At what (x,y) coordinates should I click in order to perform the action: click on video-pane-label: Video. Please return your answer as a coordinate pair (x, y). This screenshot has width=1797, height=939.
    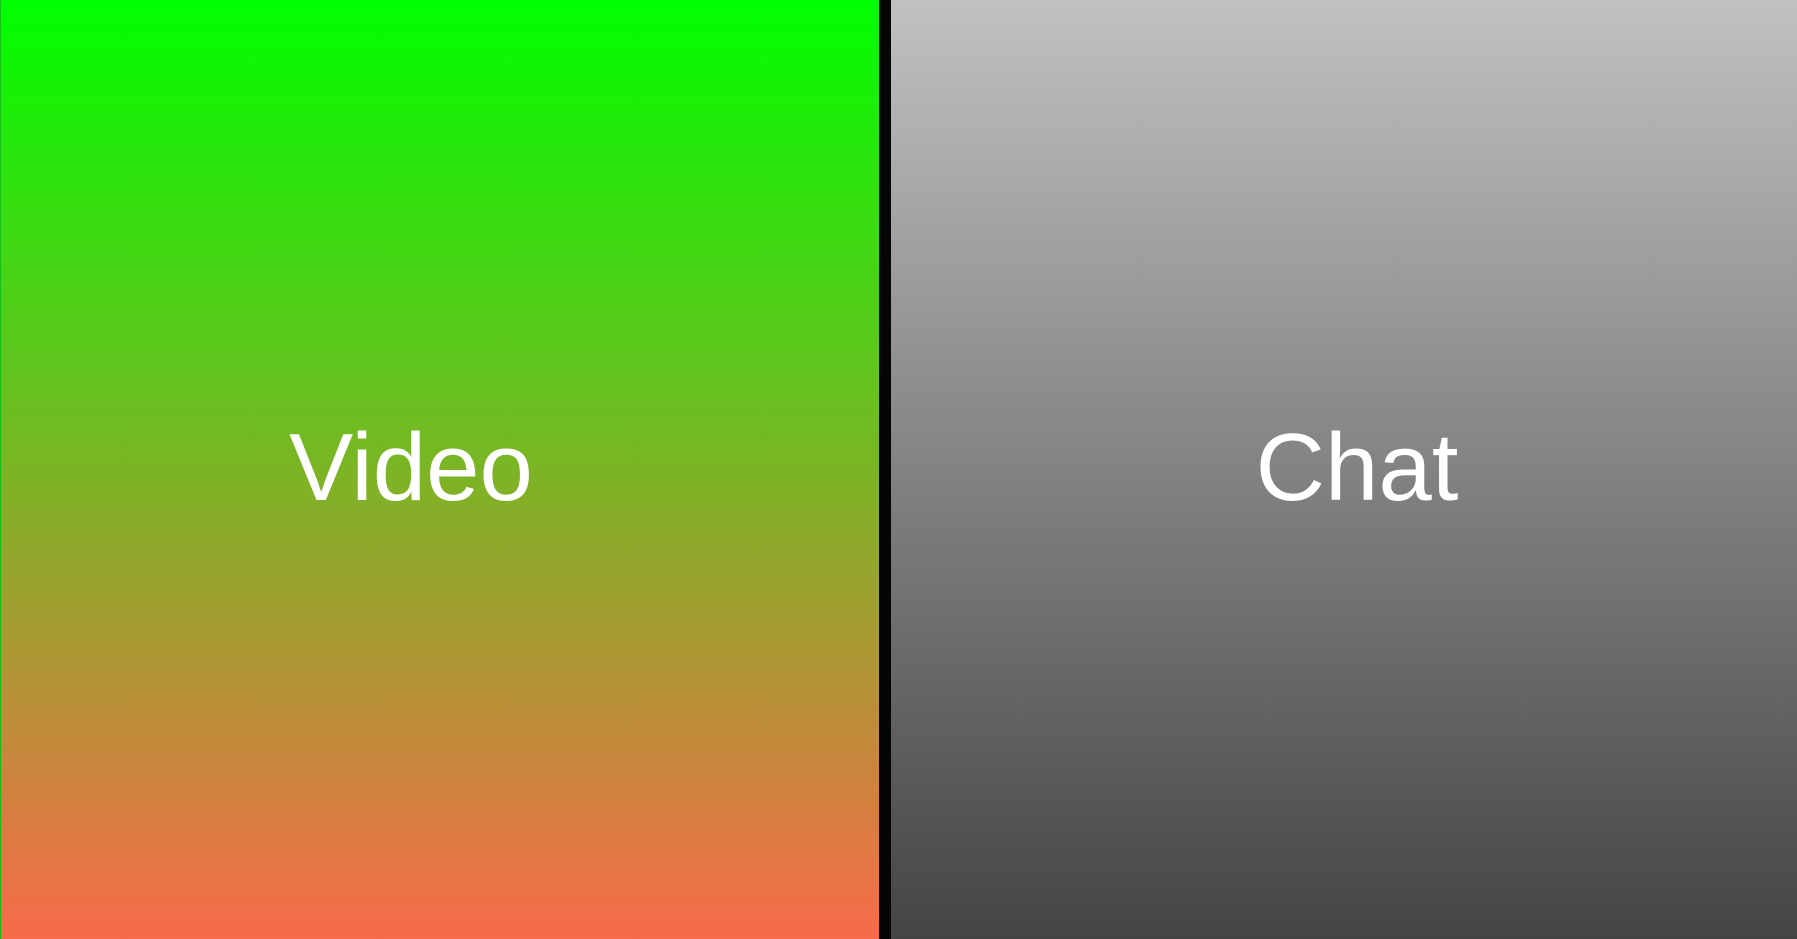
    Looking at the image, I should click on (411, 467).